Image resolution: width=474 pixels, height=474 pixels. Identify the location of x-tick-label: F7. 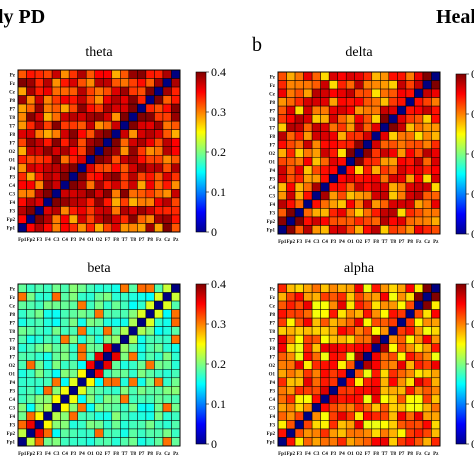
(108, 454).